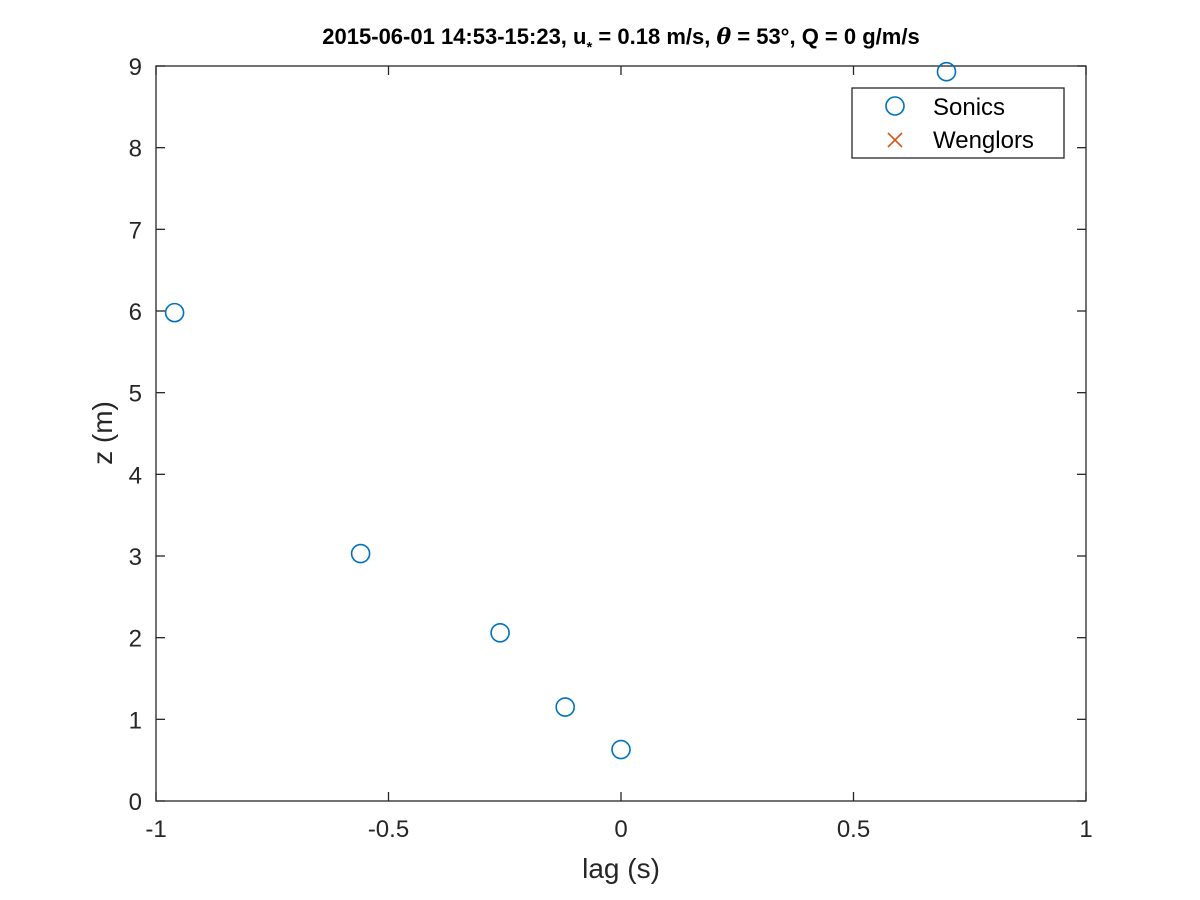 This screenshot has height=900, width=1200. I want to click on y-tick-label: 8, so click(135, 149).